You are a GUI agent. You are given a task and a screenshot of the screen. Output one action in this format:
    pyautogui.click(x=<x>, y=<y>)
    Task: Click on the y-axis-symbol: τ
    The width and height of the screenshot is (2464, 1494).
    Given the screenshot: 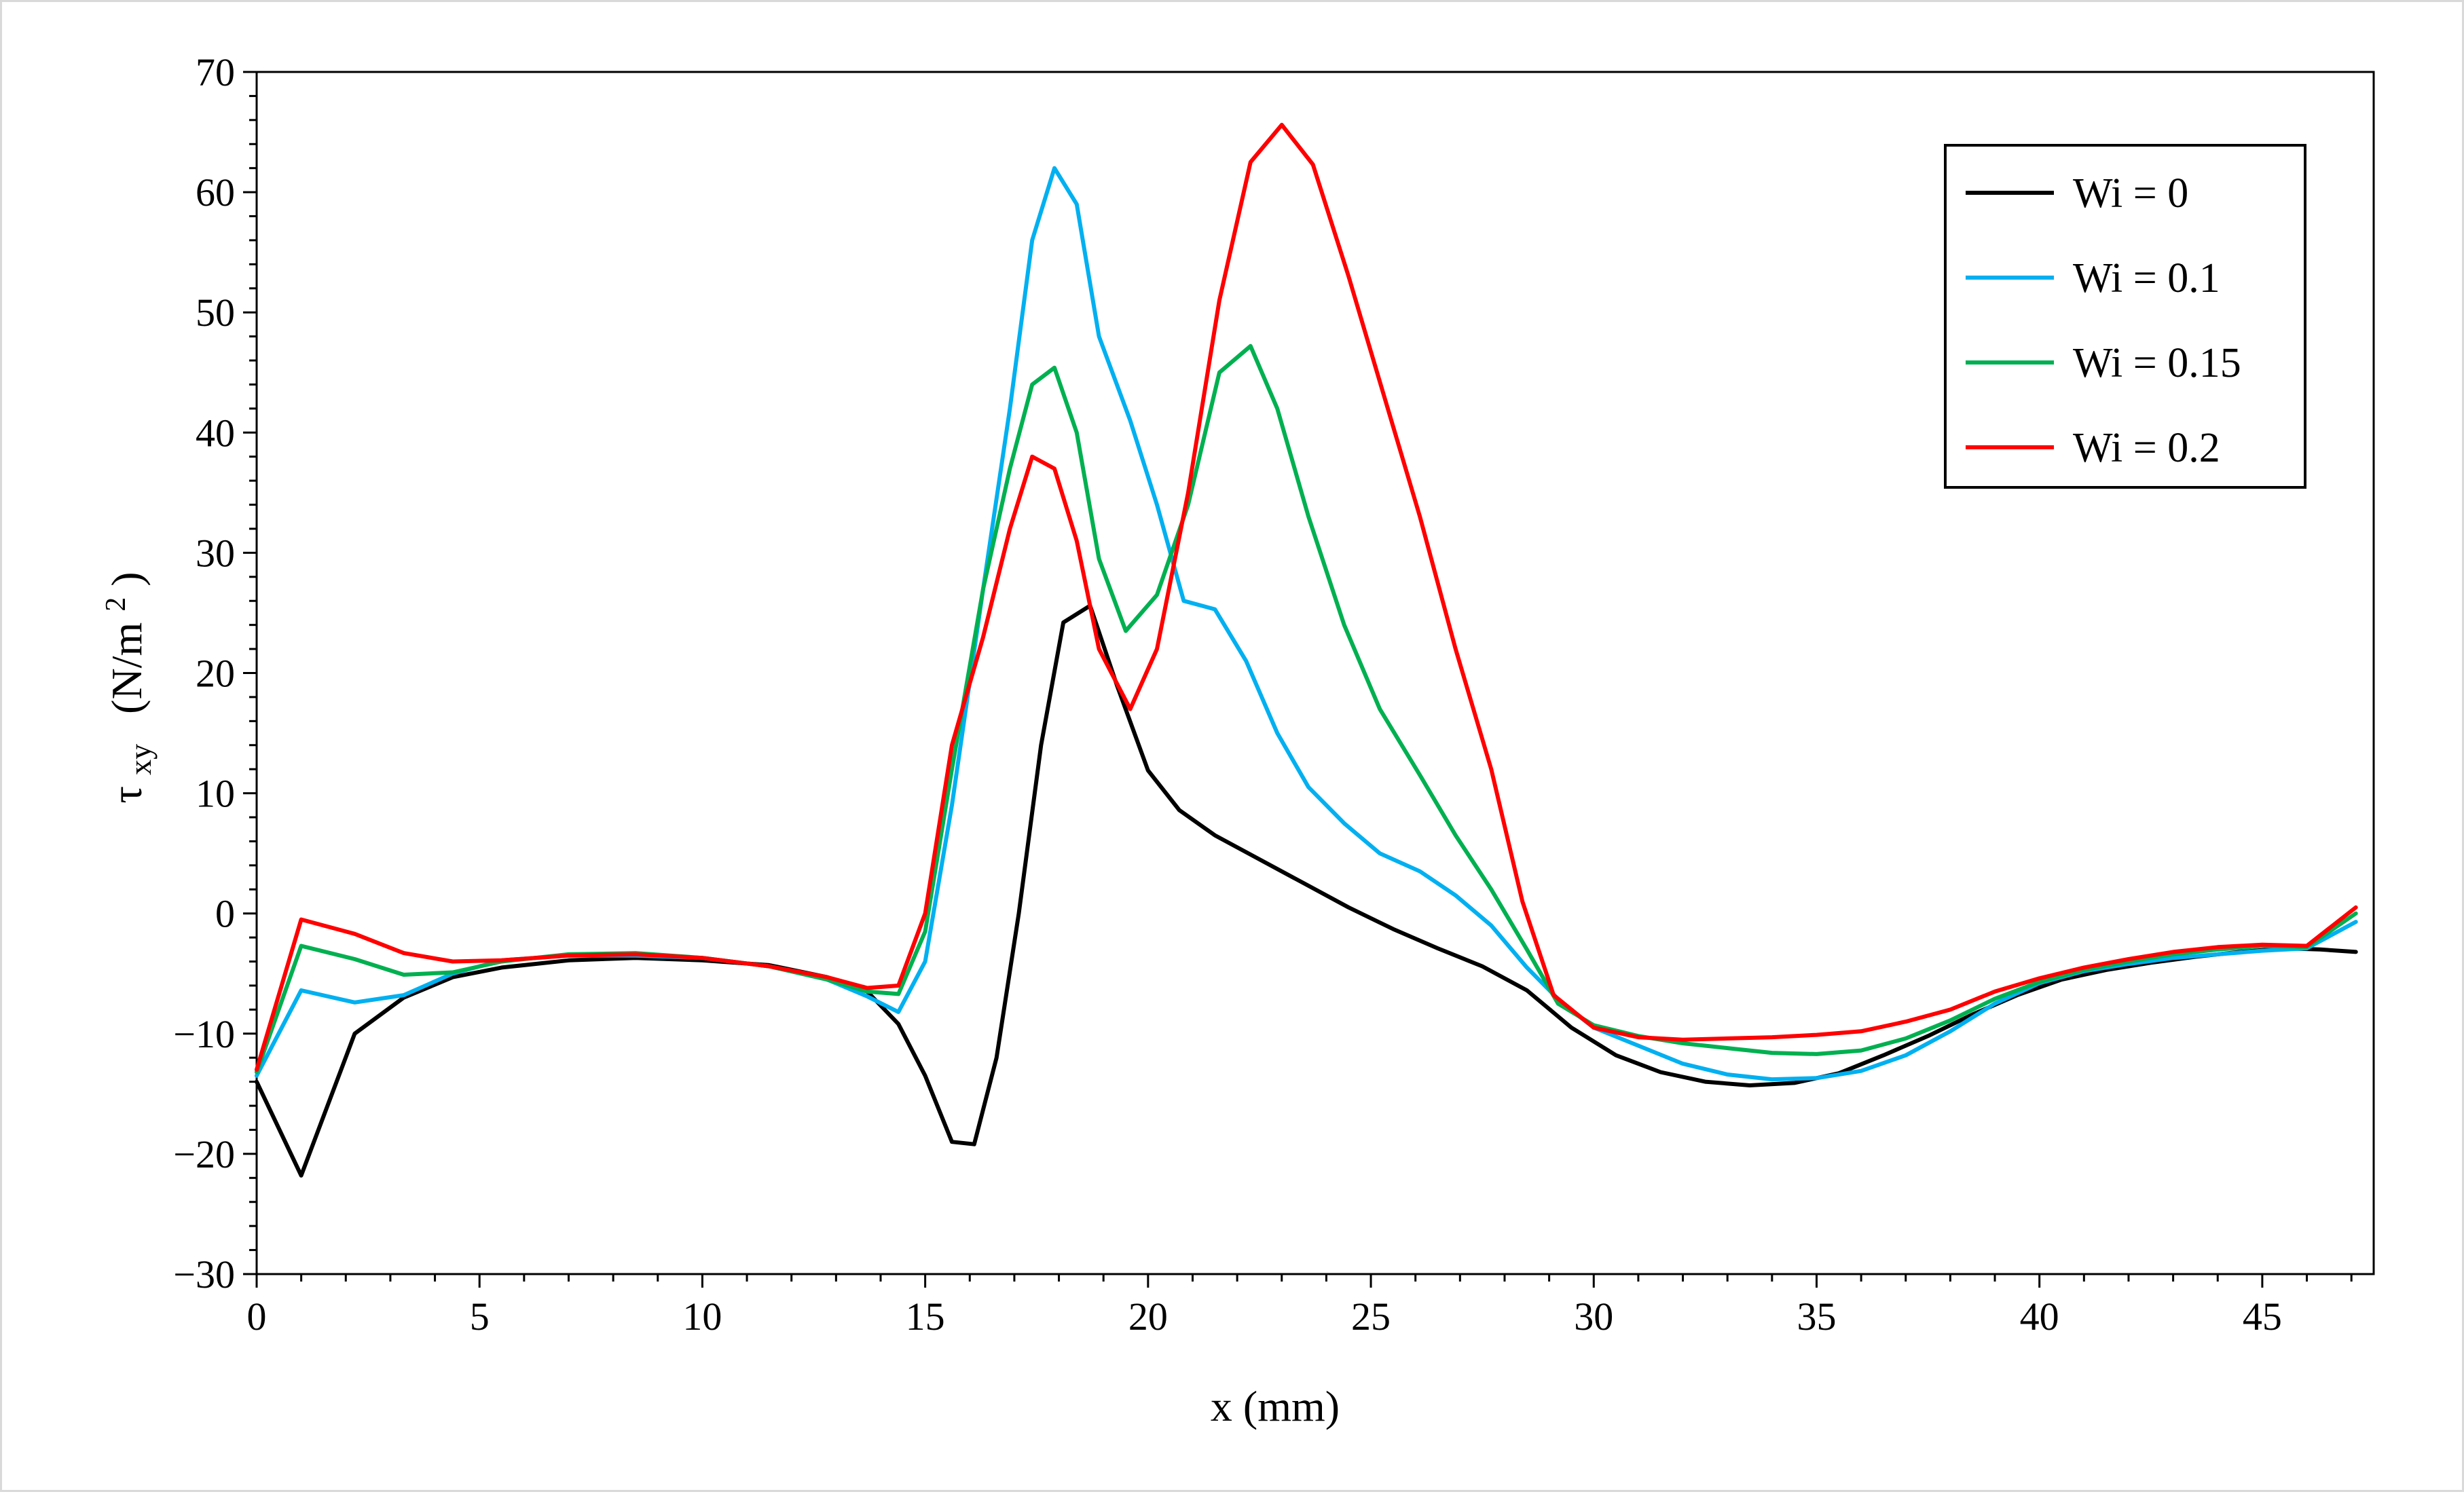 What is the action you would take?
    pyautogui.click(x=127, y=795)
    